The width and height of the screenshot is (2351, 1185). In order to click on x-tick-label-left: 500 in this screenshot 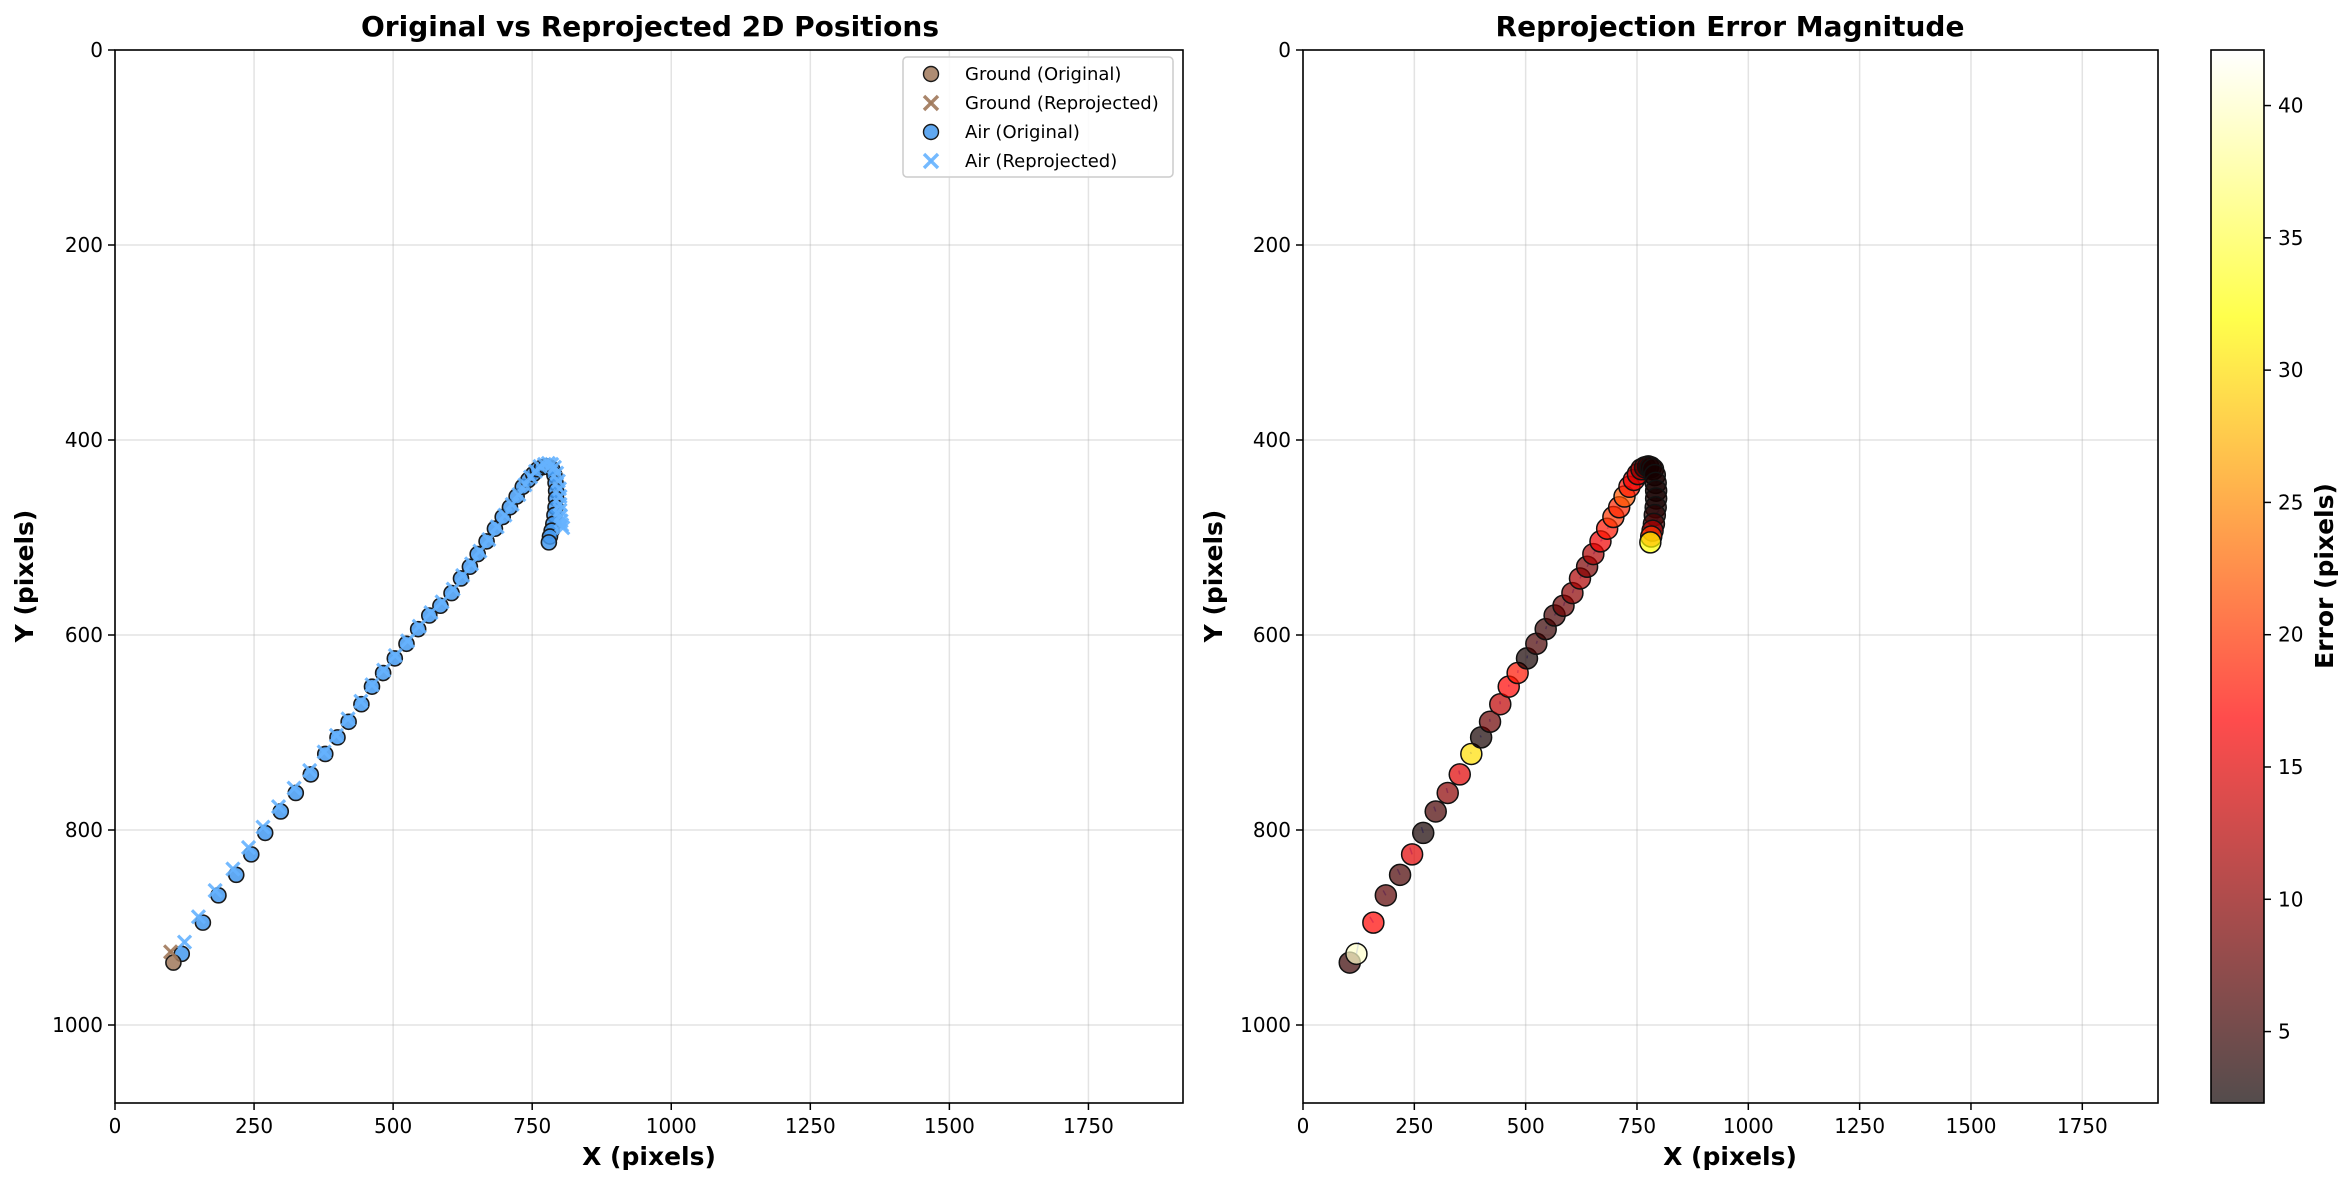, I will do `click(393, 1126)`.